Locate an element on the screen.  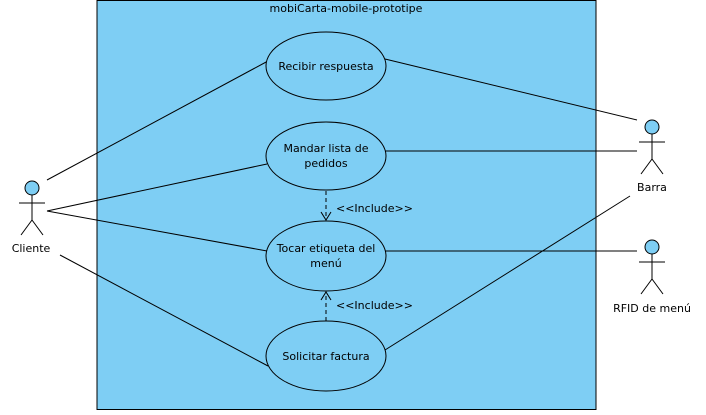
use-case-mandar-lista is located at coordinates (326, 156).